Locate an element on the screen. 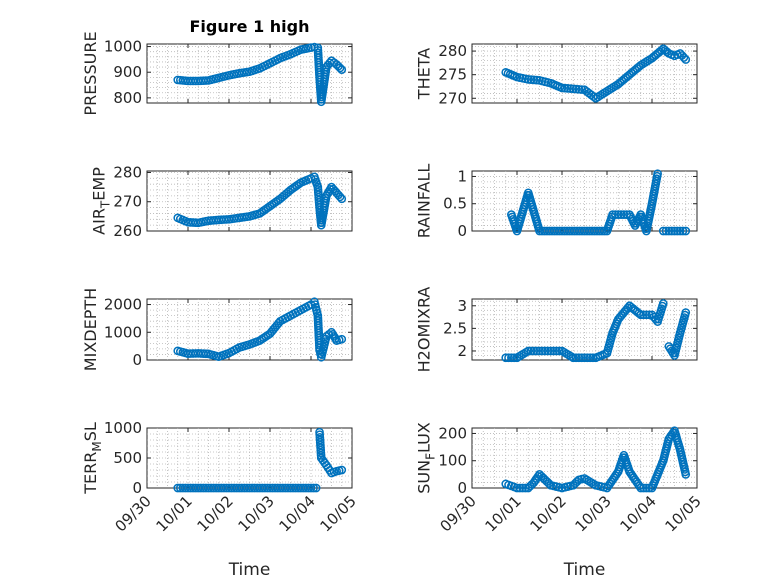 This screenshot has width=778, height=583. y-tick-label: 1 is located at coordinates (462, 176).